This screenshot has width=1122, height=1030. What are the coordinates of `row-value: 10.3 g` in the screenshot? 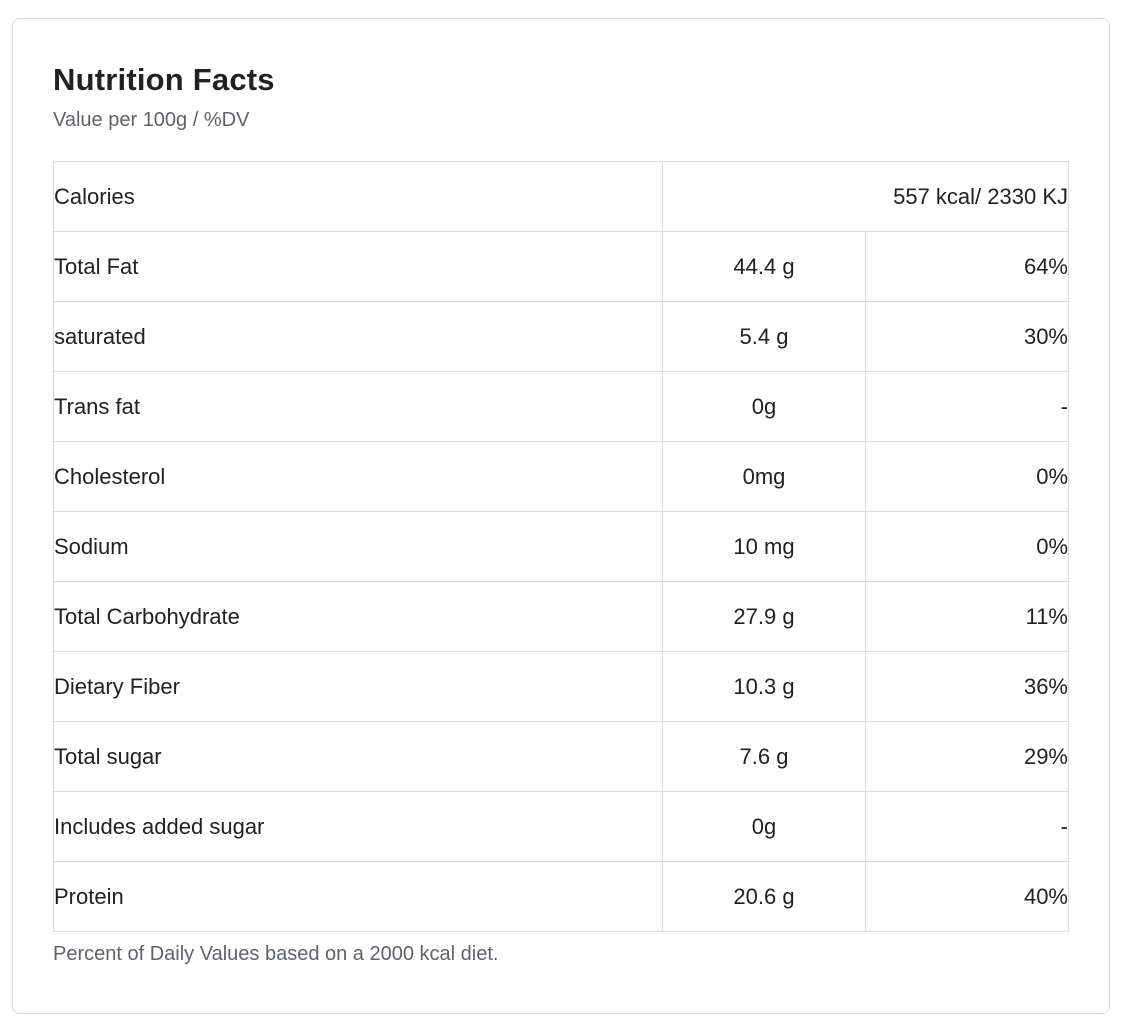 It's located at (764, 686).